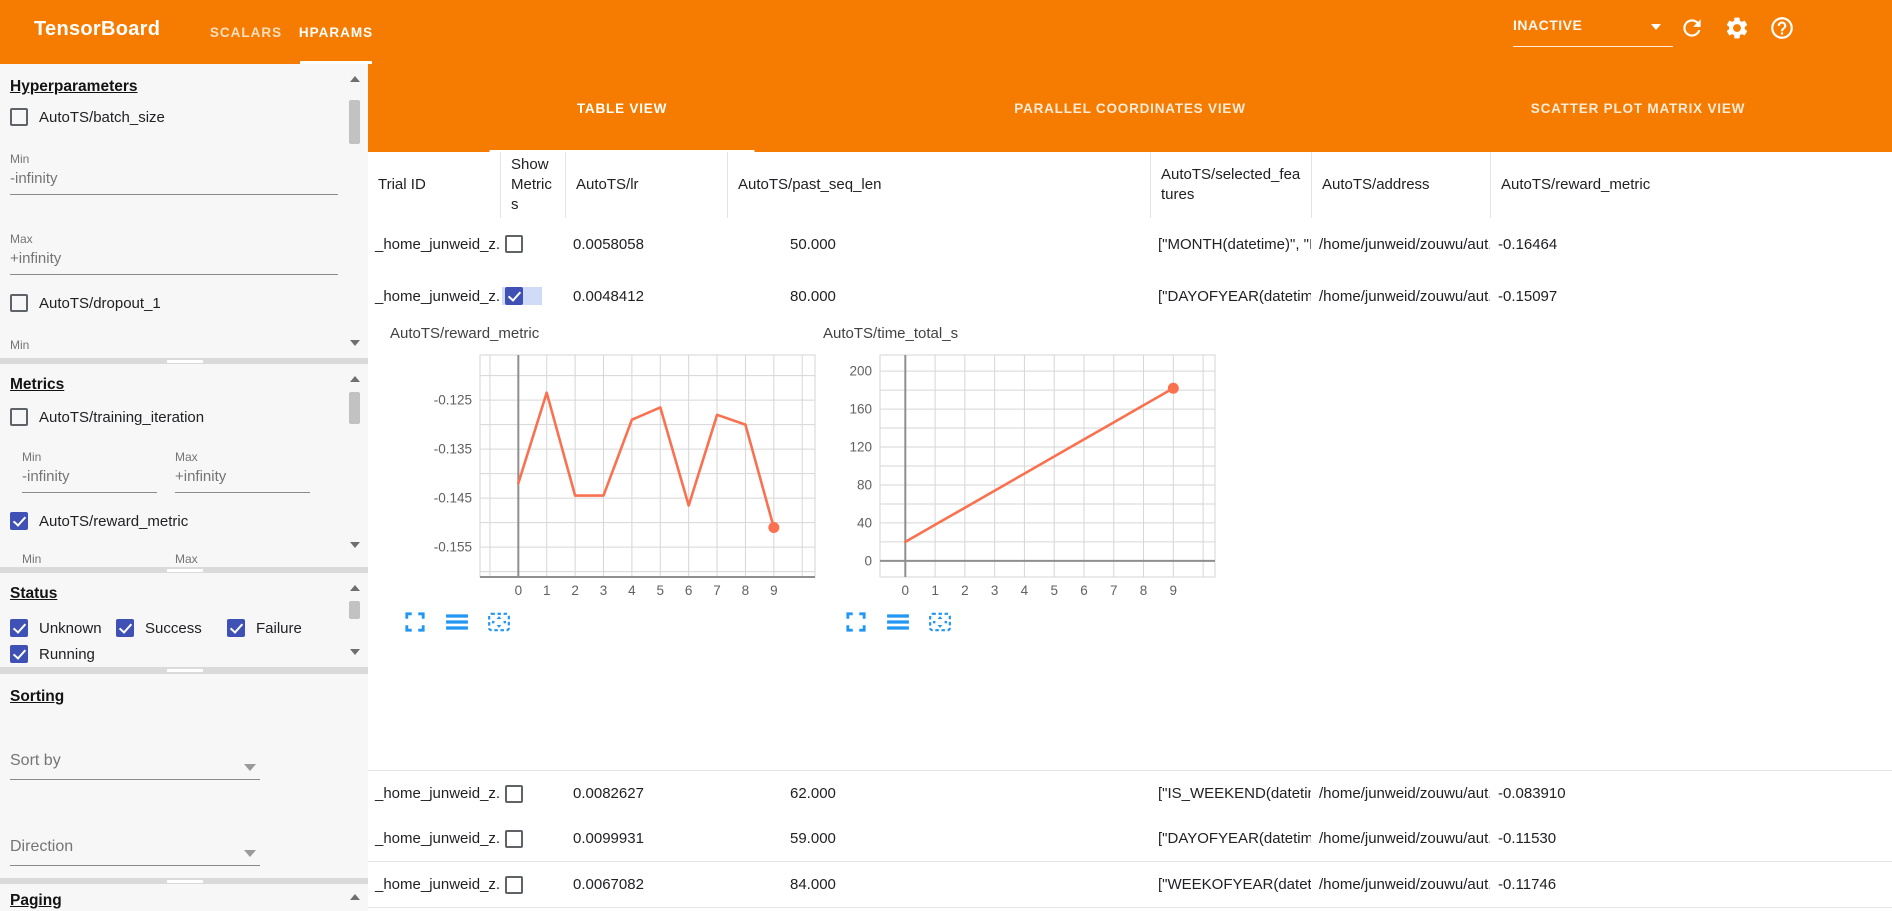 Image resolution: width=1892 pixels, height=911 pixels. I want to click on svg-text: 5, so click(1054, 590).